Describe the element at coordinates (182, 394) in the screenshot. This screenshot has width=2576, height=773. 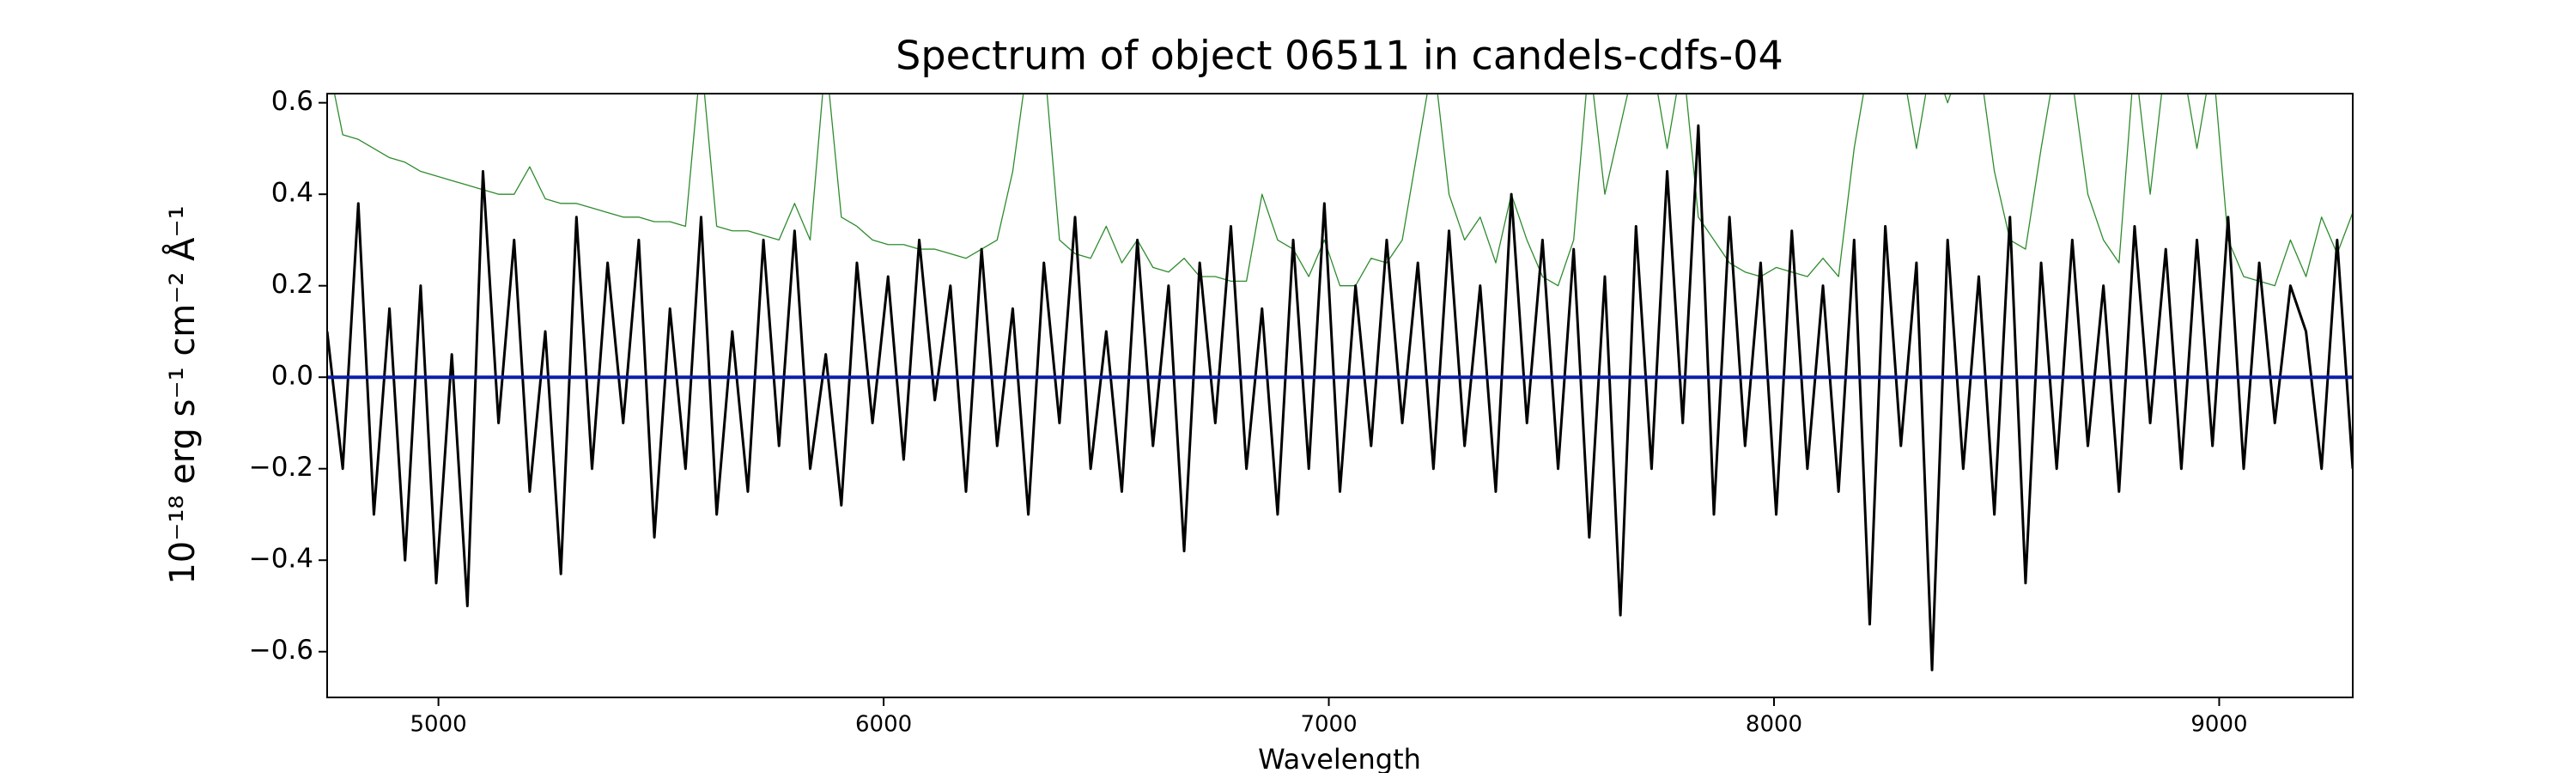
I see `y-axis-label: 10⁻¹⁸ erg s⁻¹ cm⁻² Å⁻¹` at that location.